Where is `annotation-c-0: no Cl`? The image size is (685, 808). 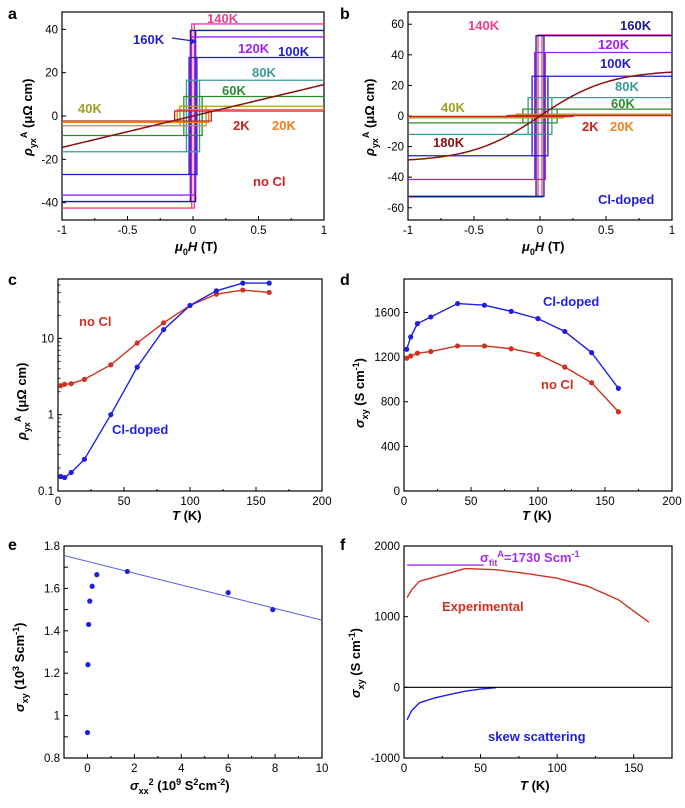 annotation-c-0: no Cl is located at coordinates (95, 321).